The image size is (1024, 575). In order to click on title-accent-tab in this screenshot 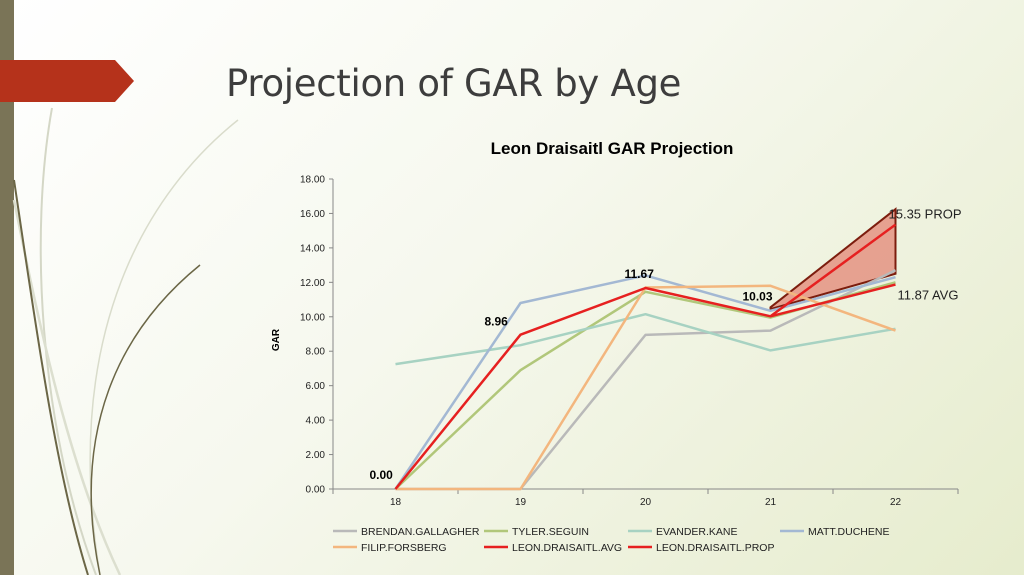, I will do `click(67, 81)`.